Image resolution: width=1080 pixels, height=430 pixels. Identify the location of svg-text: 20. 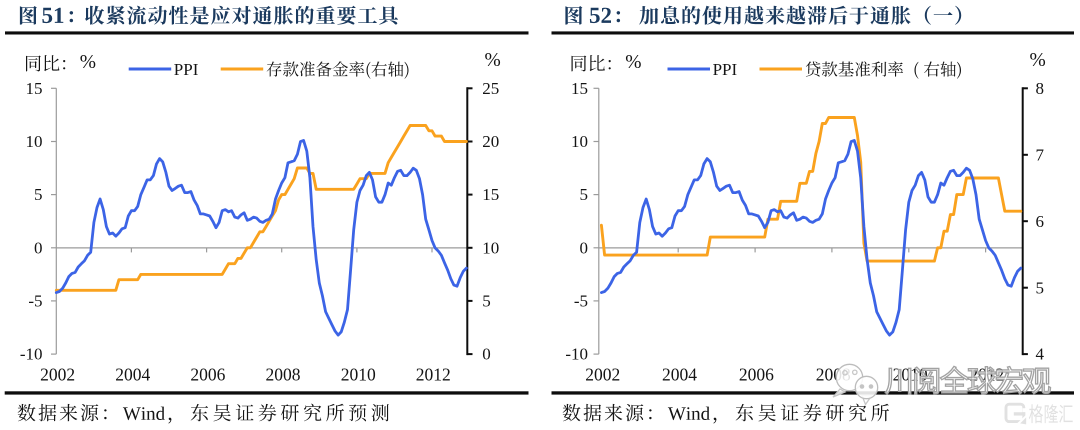
(490, 141).